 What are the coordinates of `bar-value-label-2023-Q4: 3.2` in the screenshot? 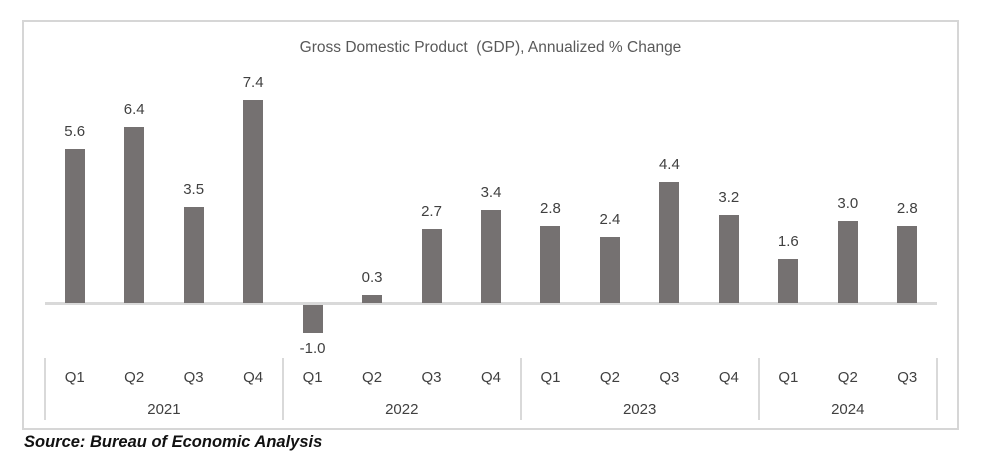 It's located at (729, 197).